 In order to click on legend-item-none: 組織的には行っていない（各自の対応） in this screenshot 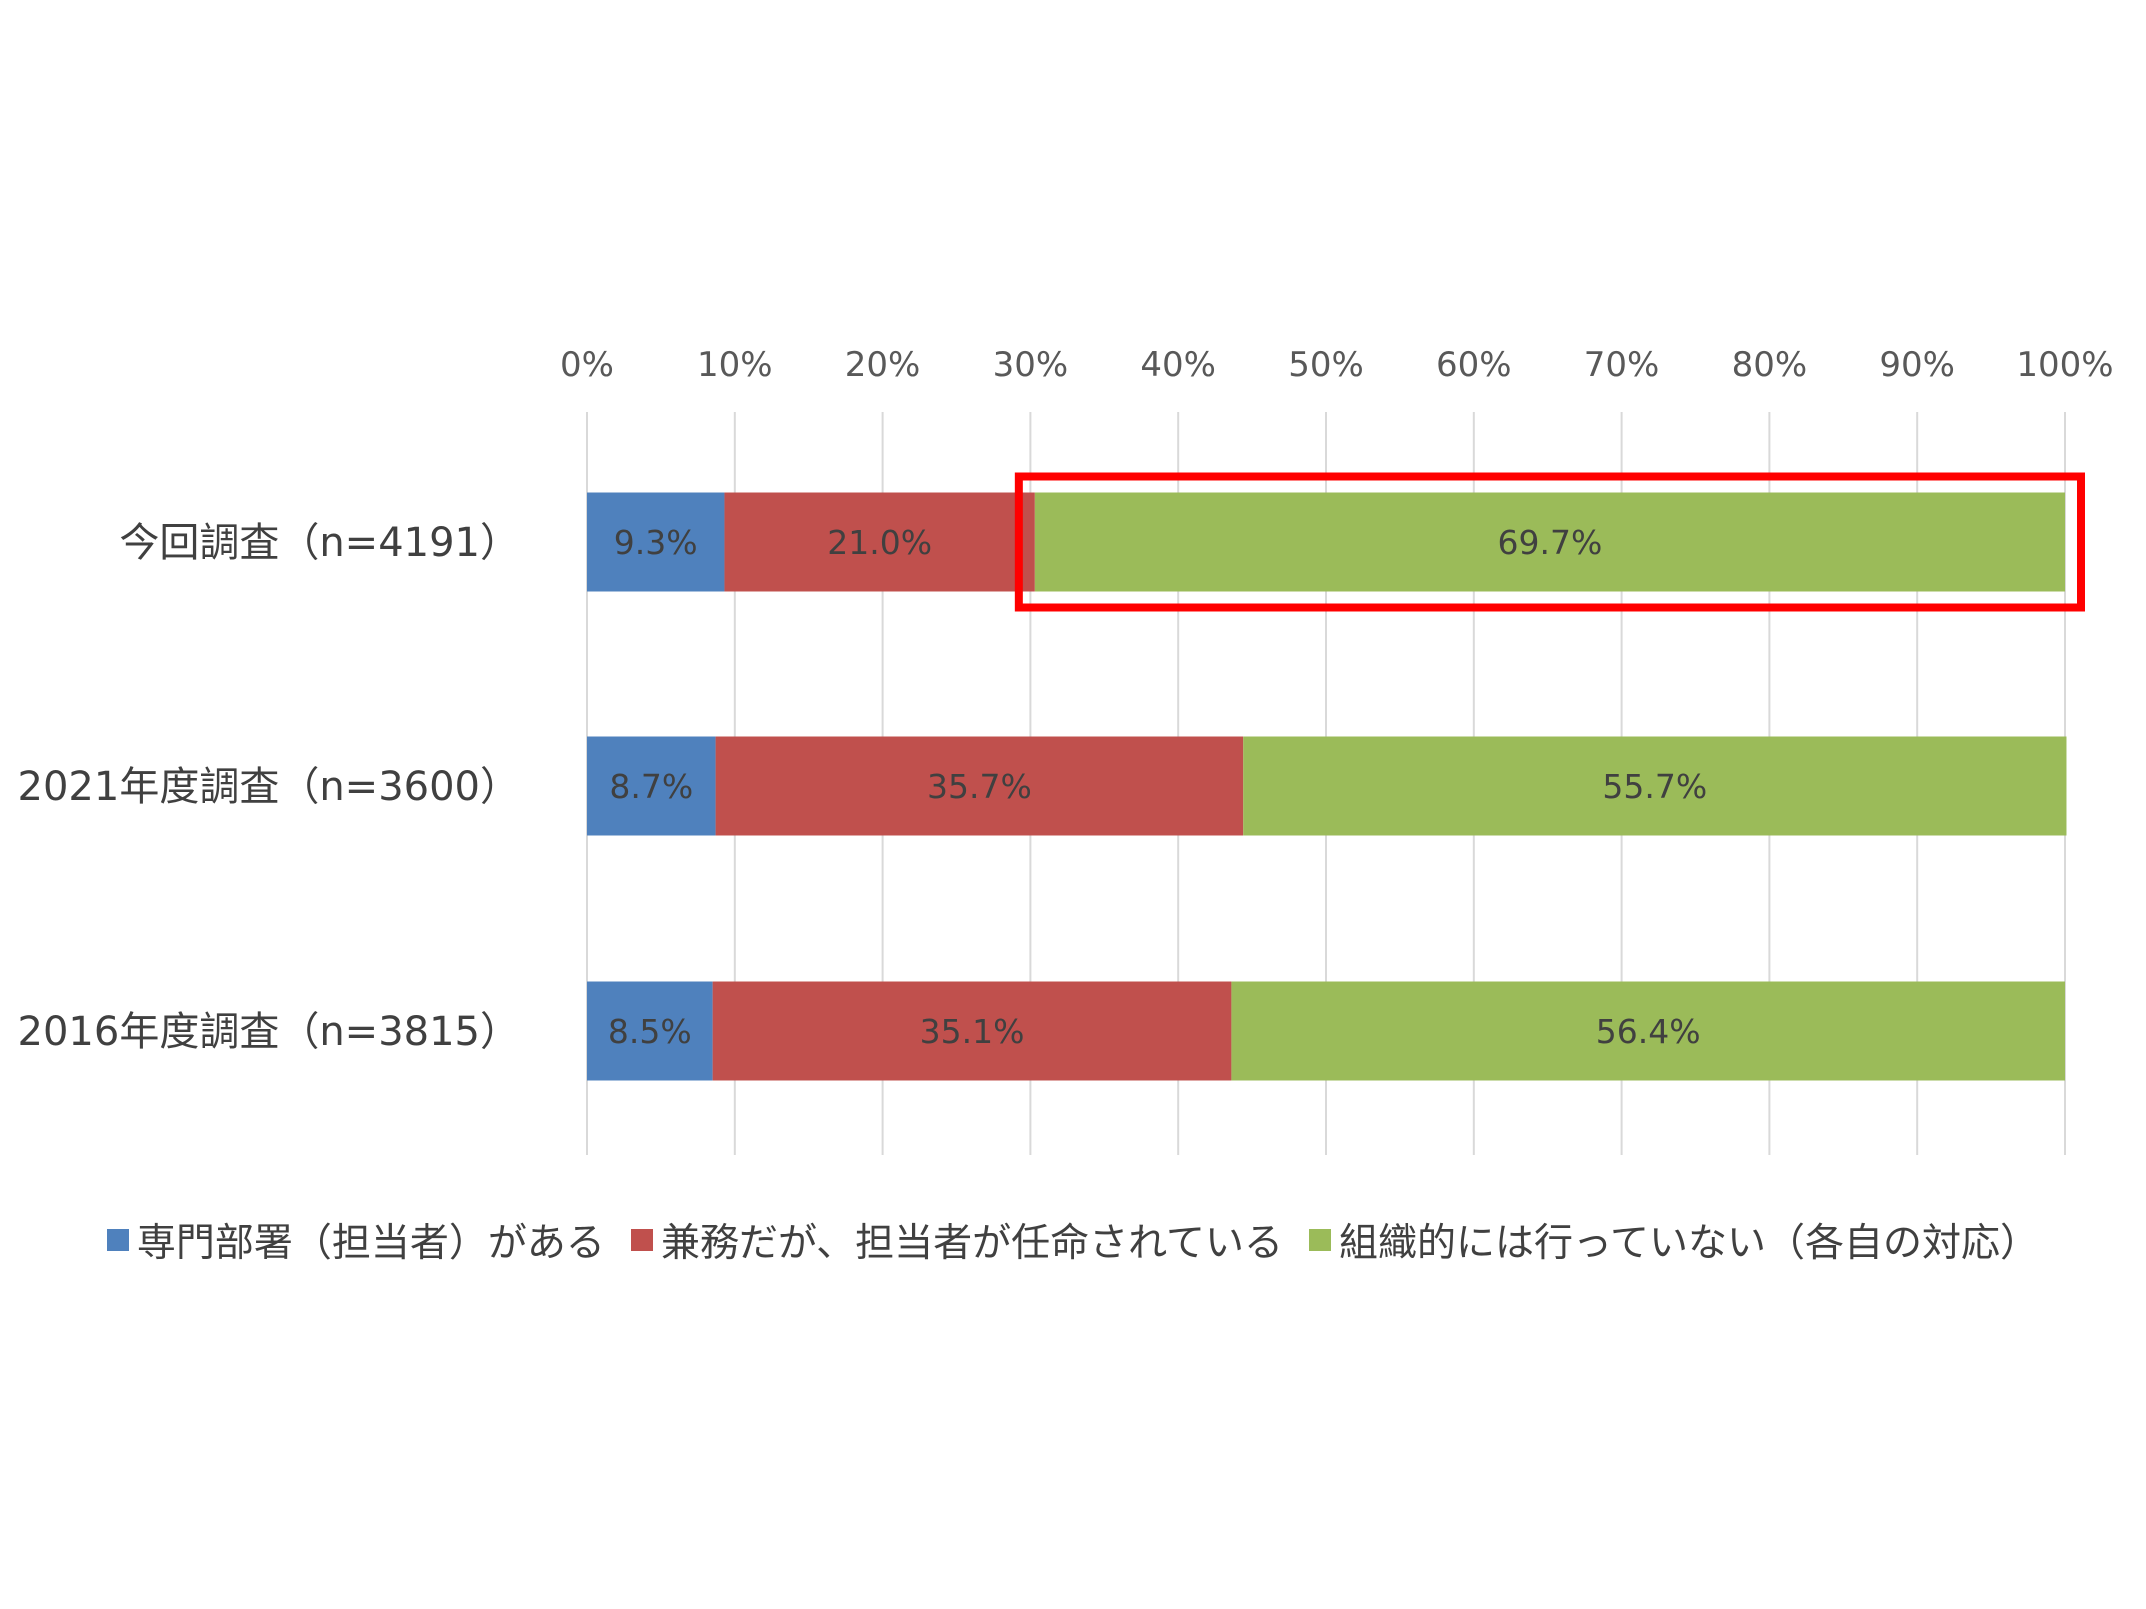, I will do `click(1674, 1240)`.